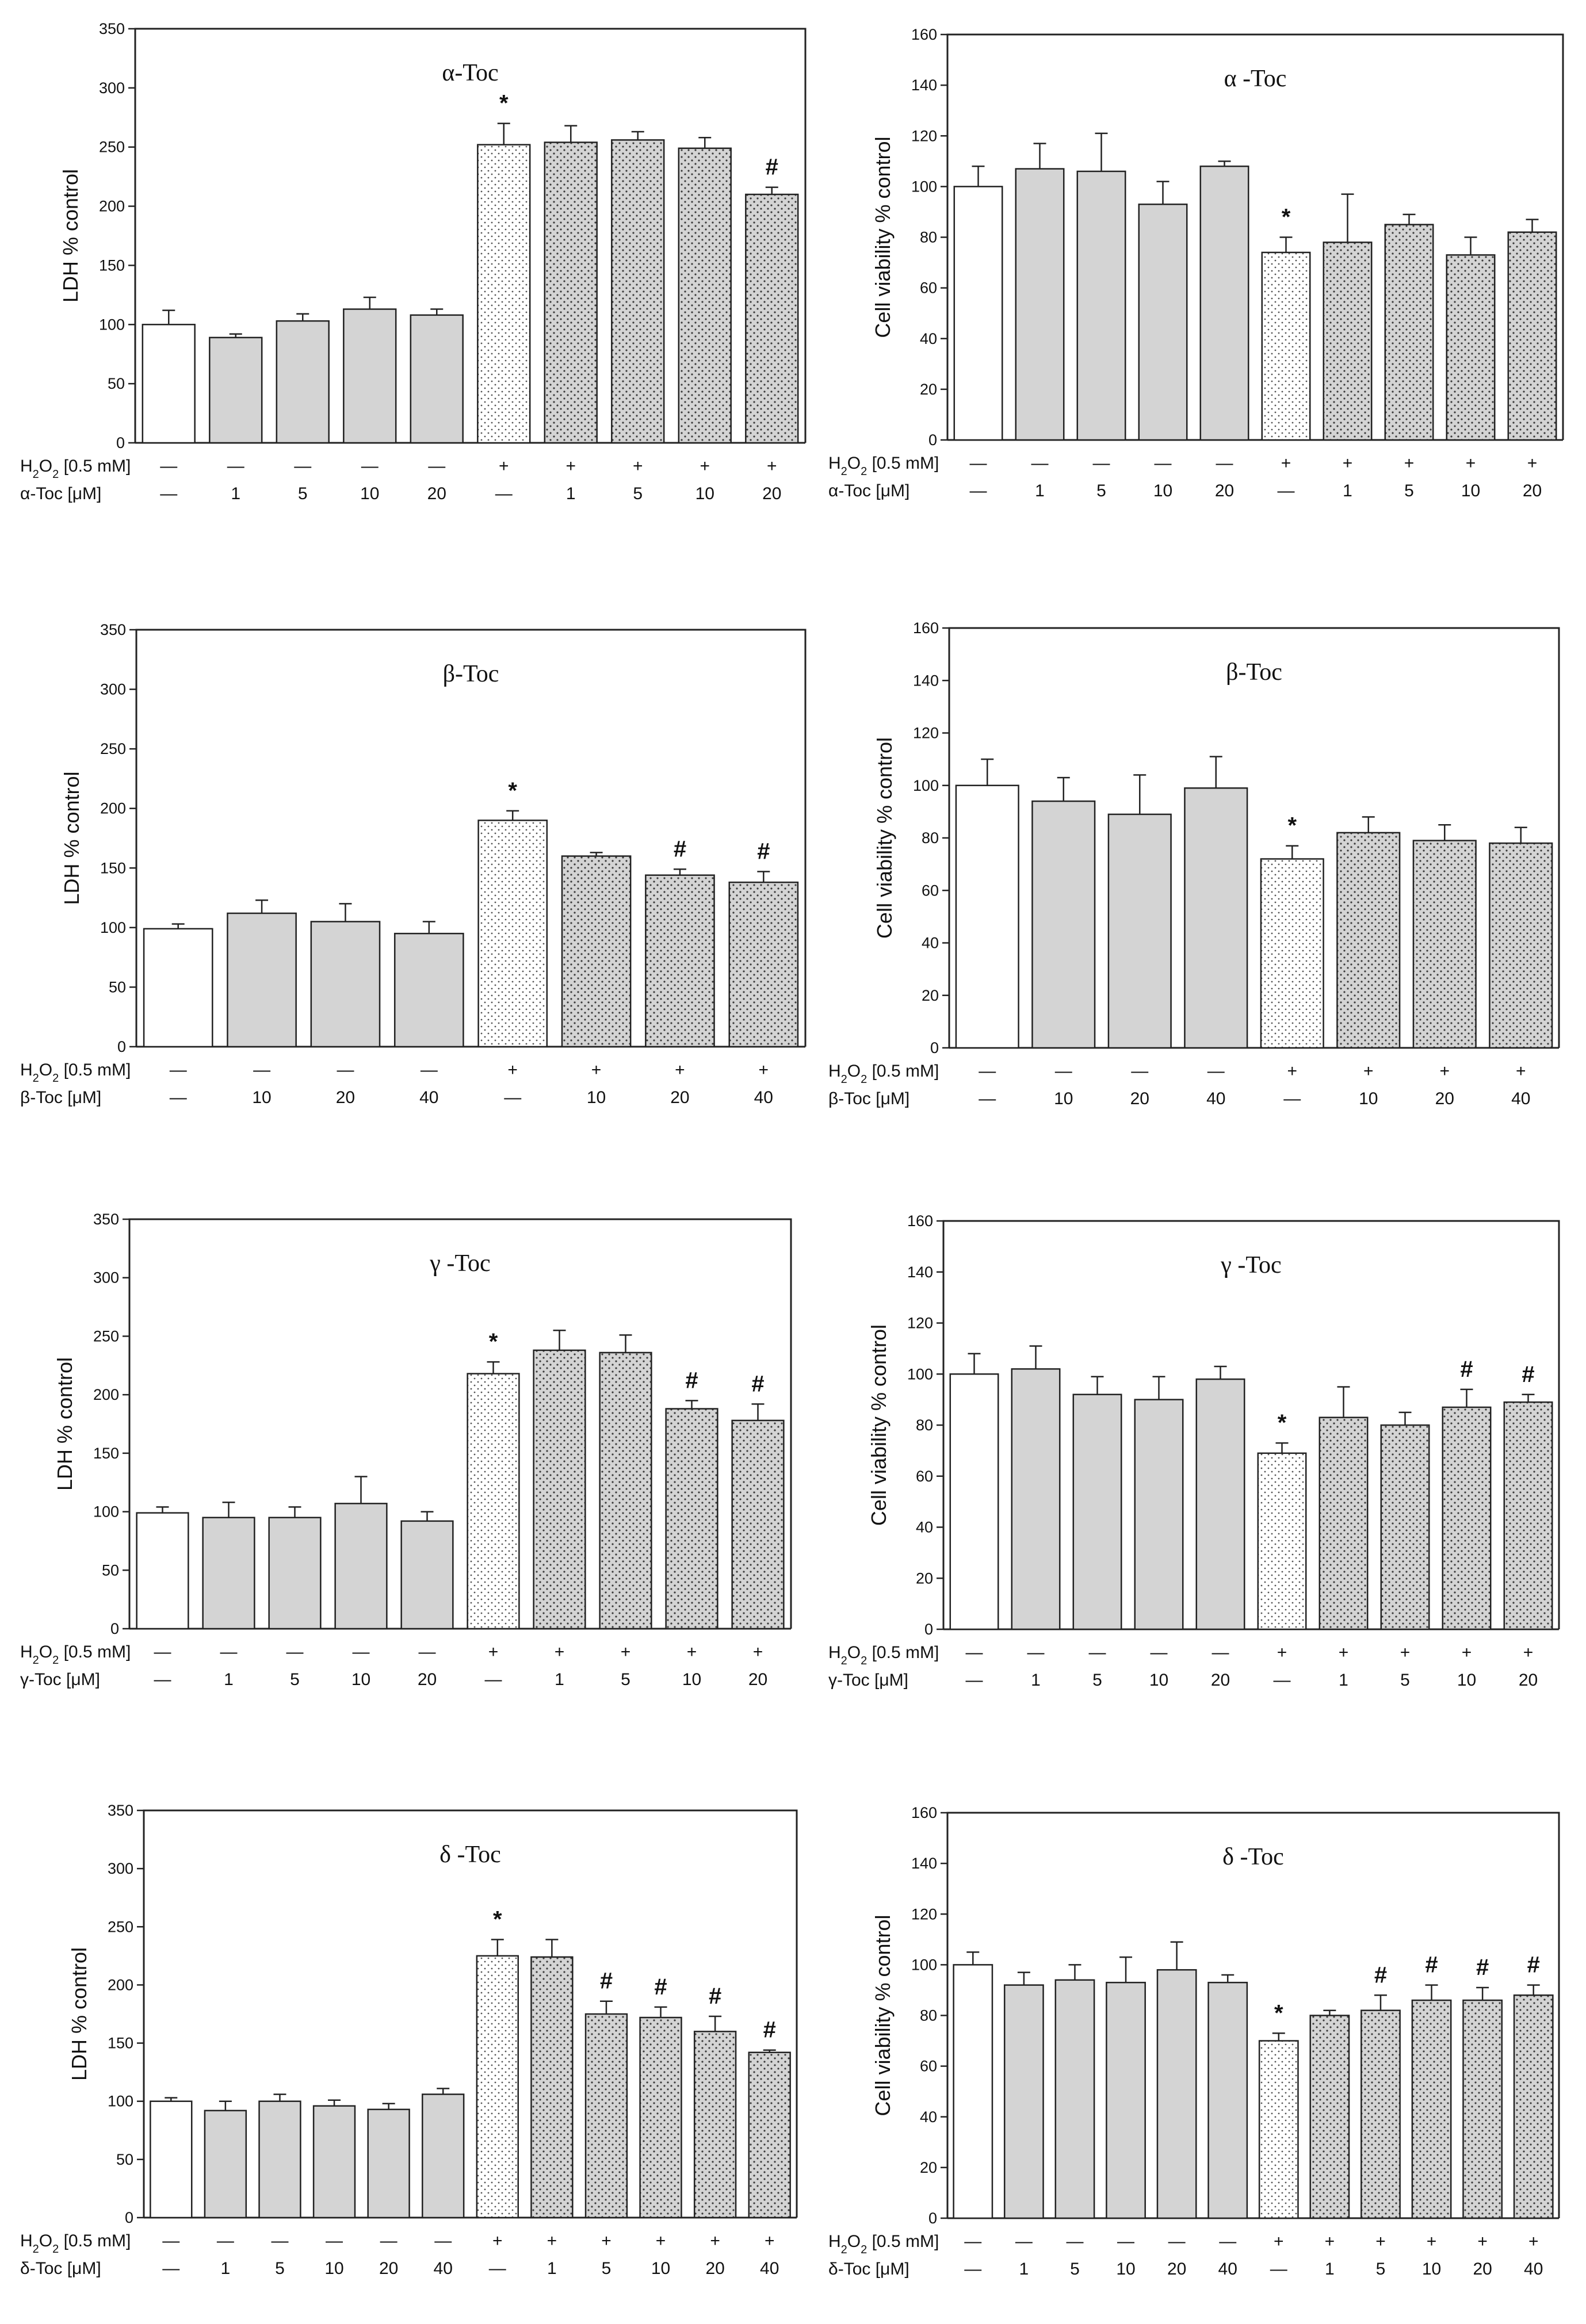  Describe the element at coordinates (60, 2268) in the screenshot. I see `row-label-dose: δ-Toc [μM]` at that location.